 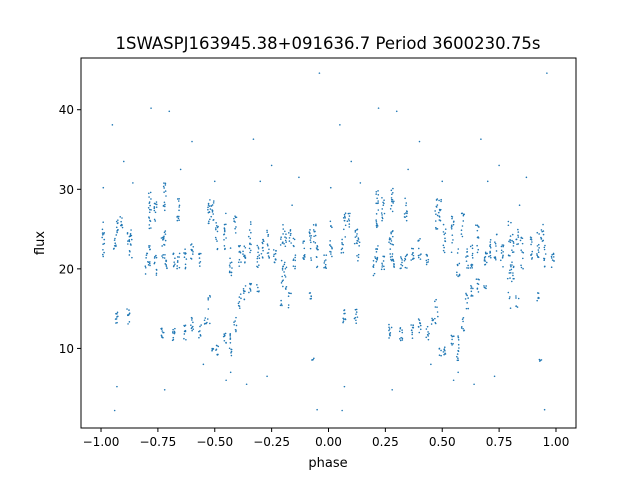 What do you see at coordinates (328, 442) in the screenshot?
I see `x-tick-label: 0.00` at bounding box center [328, 442].